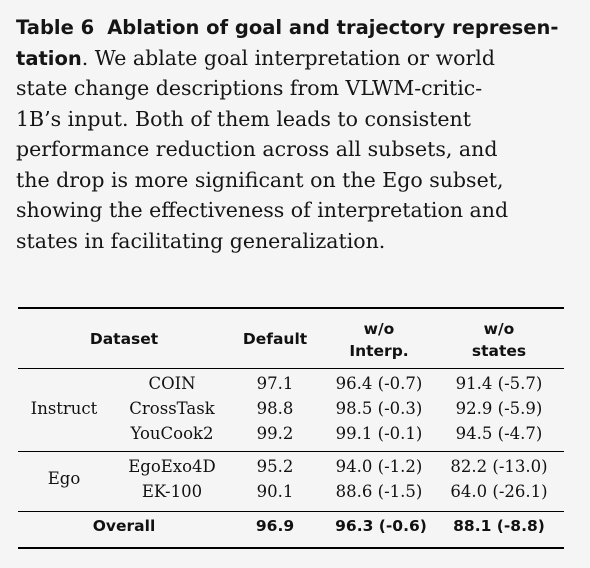  I want to click on row-interp: 88.6 (-1.5), so click(379, 491).